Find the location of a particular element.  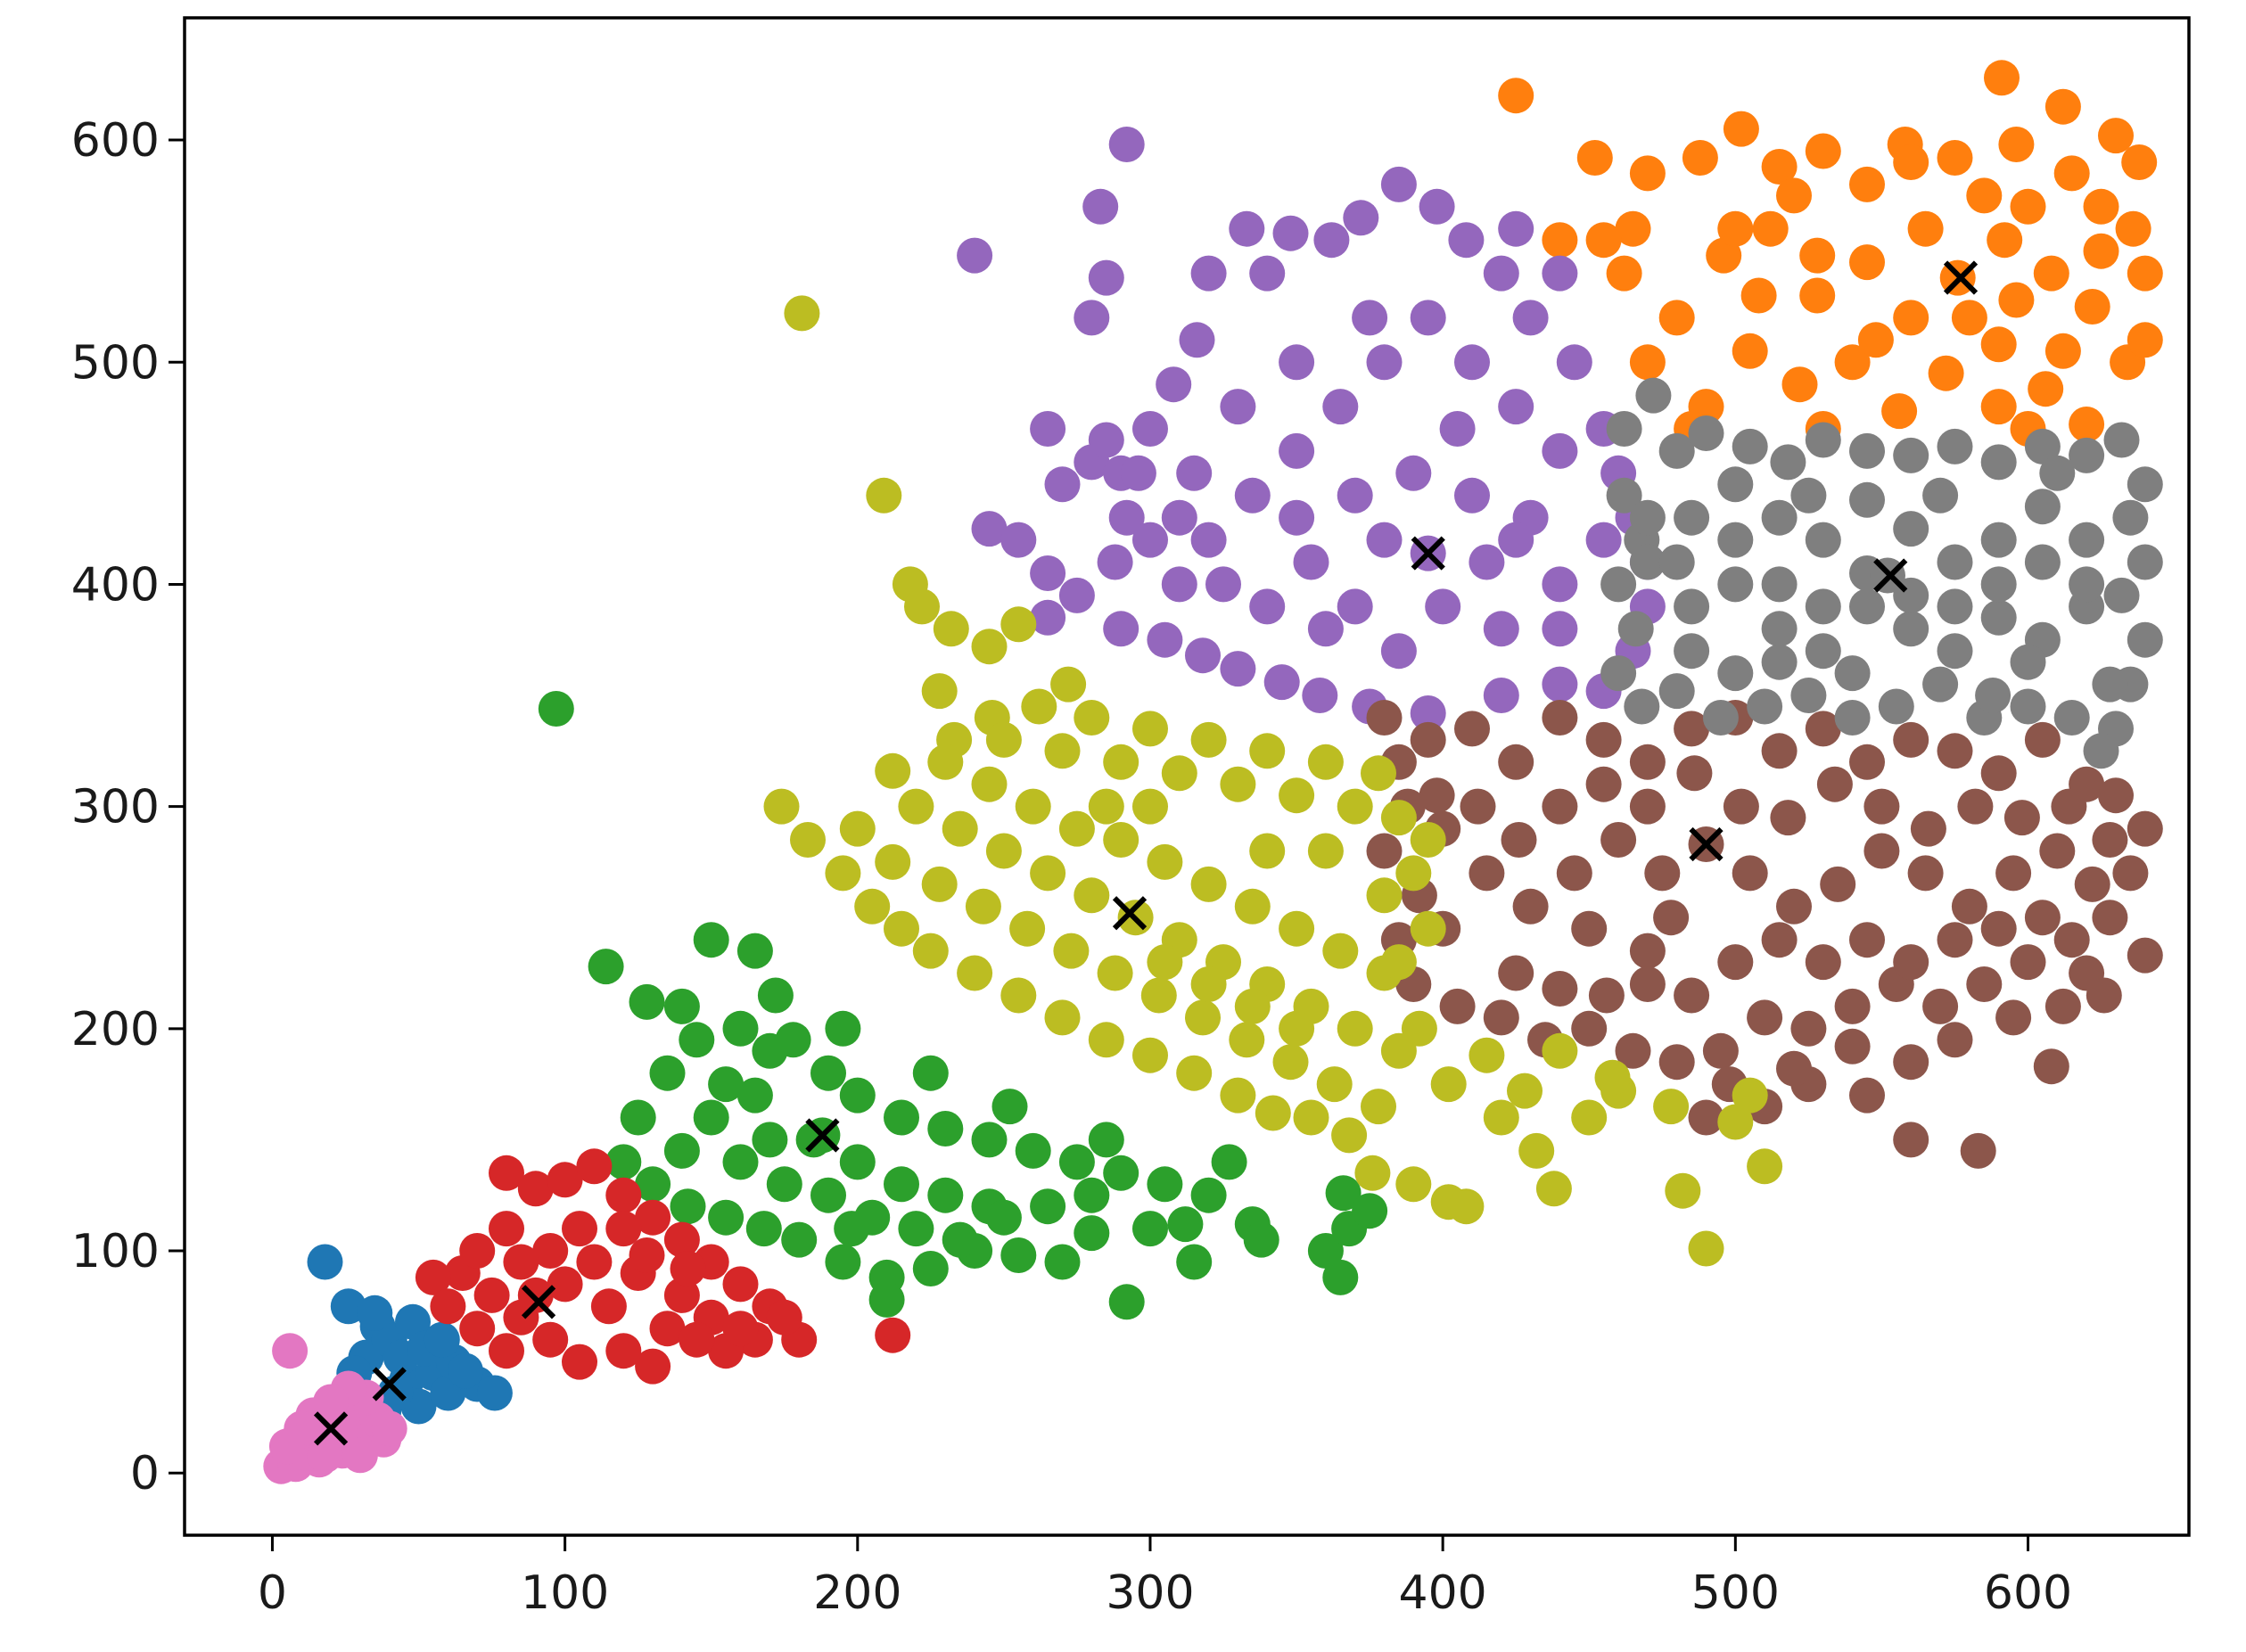

x-tick-label-200: 200 is located at coordinates (857, 1593).